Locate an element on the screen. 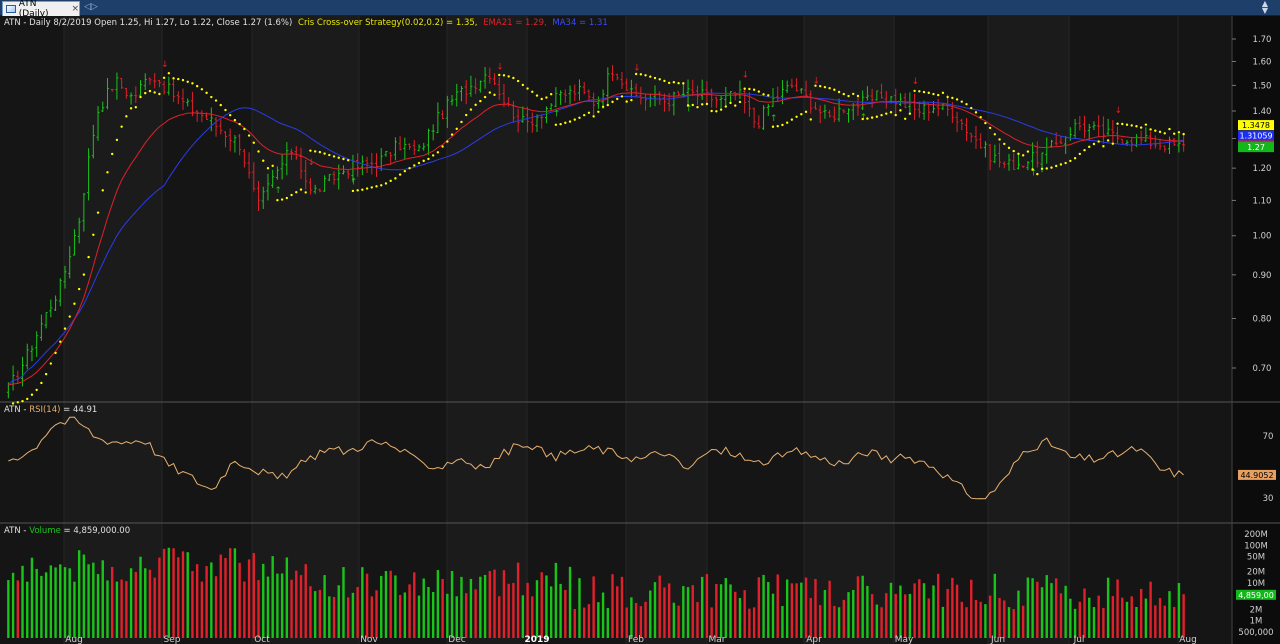  x-axis-month-label: Jul is located at coordinates (1079, 639).